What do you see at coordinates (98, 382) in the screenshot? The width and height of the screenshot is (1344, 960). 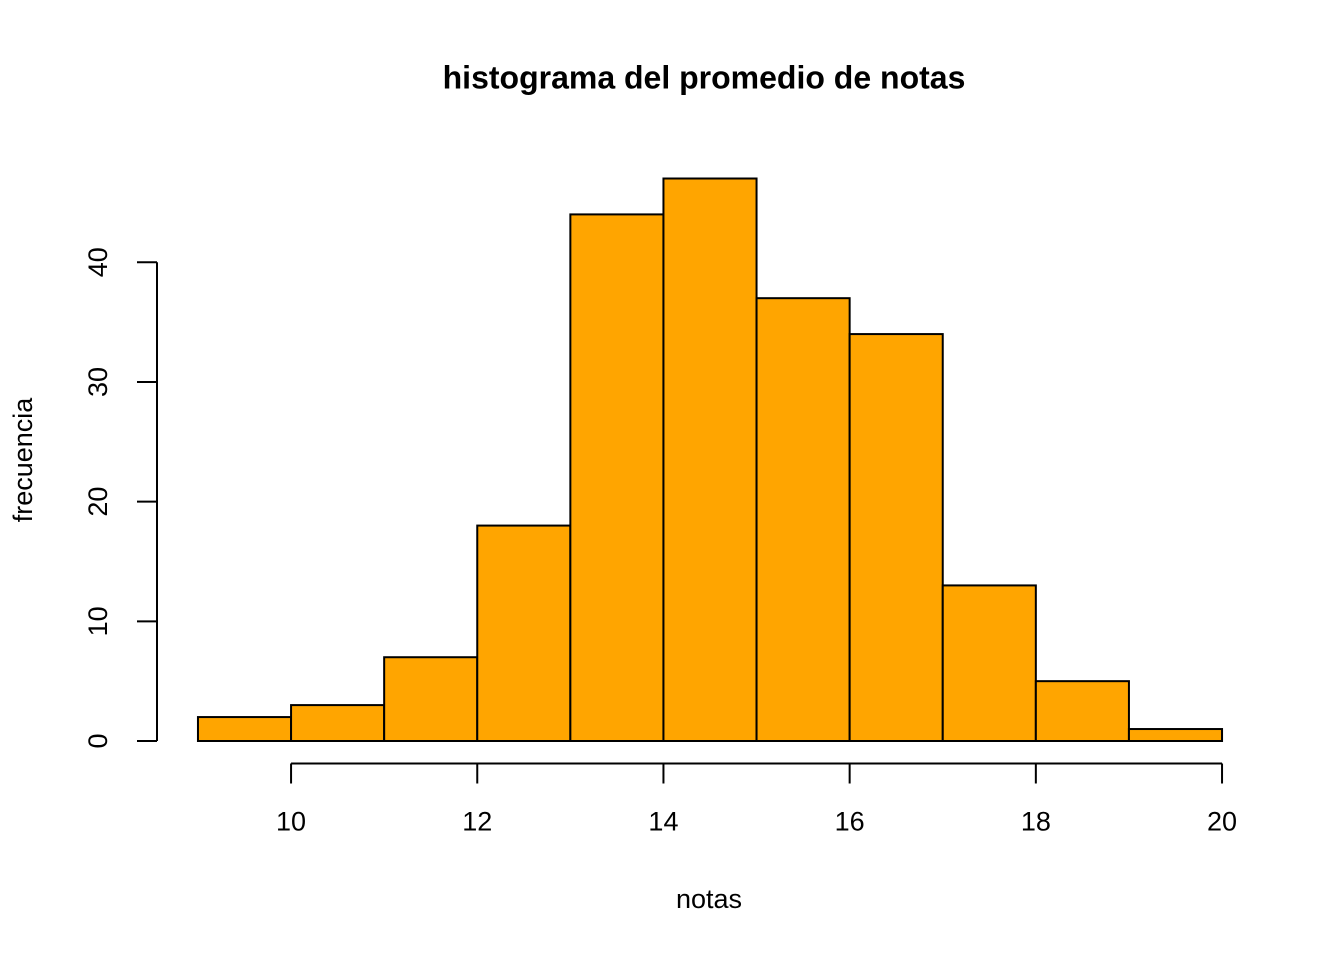 I see `y-tick-label: 30` at bounding box center [98, 382].